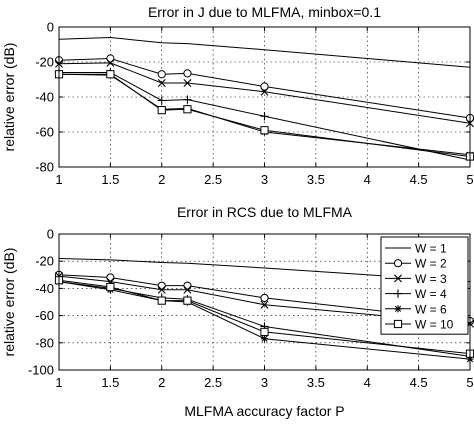 The height and width of the screenshot is (427, 474). What do you see at coordinates (431, 279) in the screenshot?
I see `legend-entry-3: W = 3` at bounding box center [431, 279].